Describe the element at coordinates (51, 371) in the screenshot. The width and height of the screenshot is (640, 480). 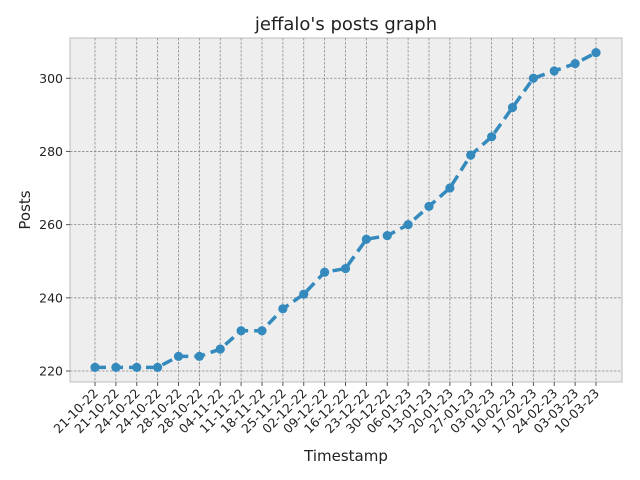
I see `y-tick-label: 220` at that location.